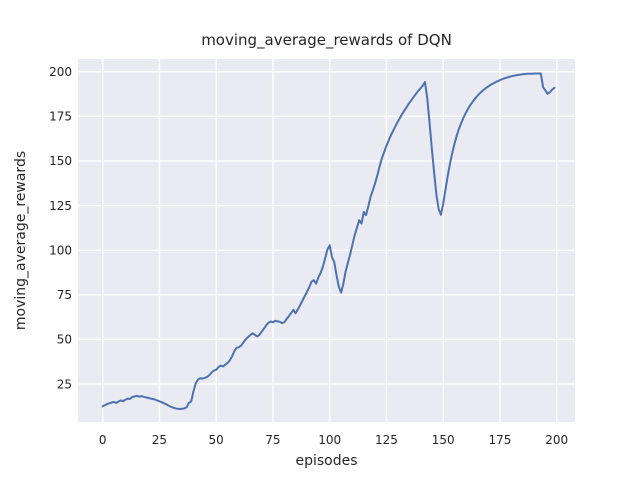 This screenshot has height=480, width=640. Describe the element at coordinates (556, 440) in the screenshot. I see `x-tick-label: 200` at that location.